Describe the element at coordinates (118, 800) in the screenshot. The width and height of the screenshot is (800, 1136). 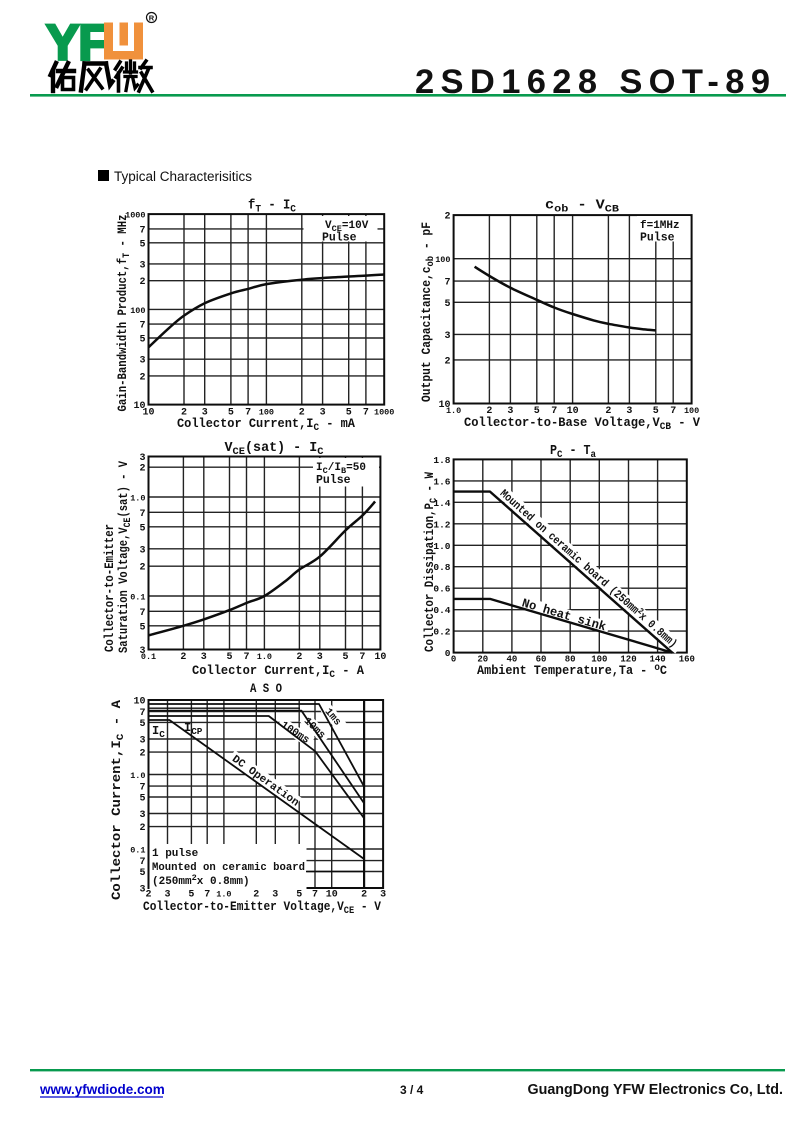
I see `svg-text: Collector Current,IC - A` at that location.